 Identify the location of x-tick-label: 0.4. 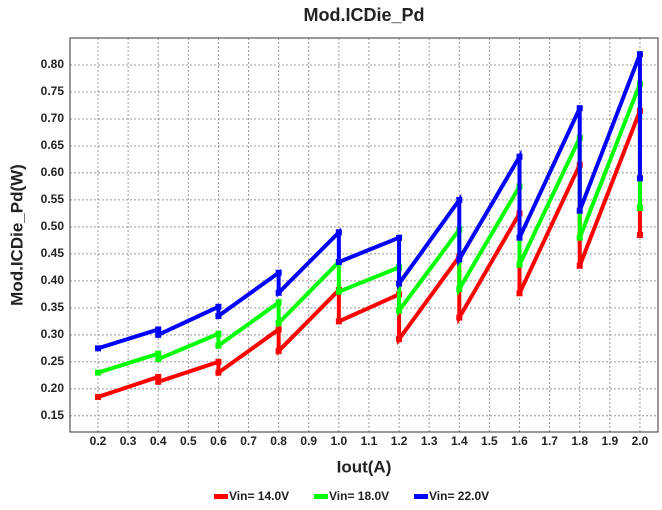
(158, 441).